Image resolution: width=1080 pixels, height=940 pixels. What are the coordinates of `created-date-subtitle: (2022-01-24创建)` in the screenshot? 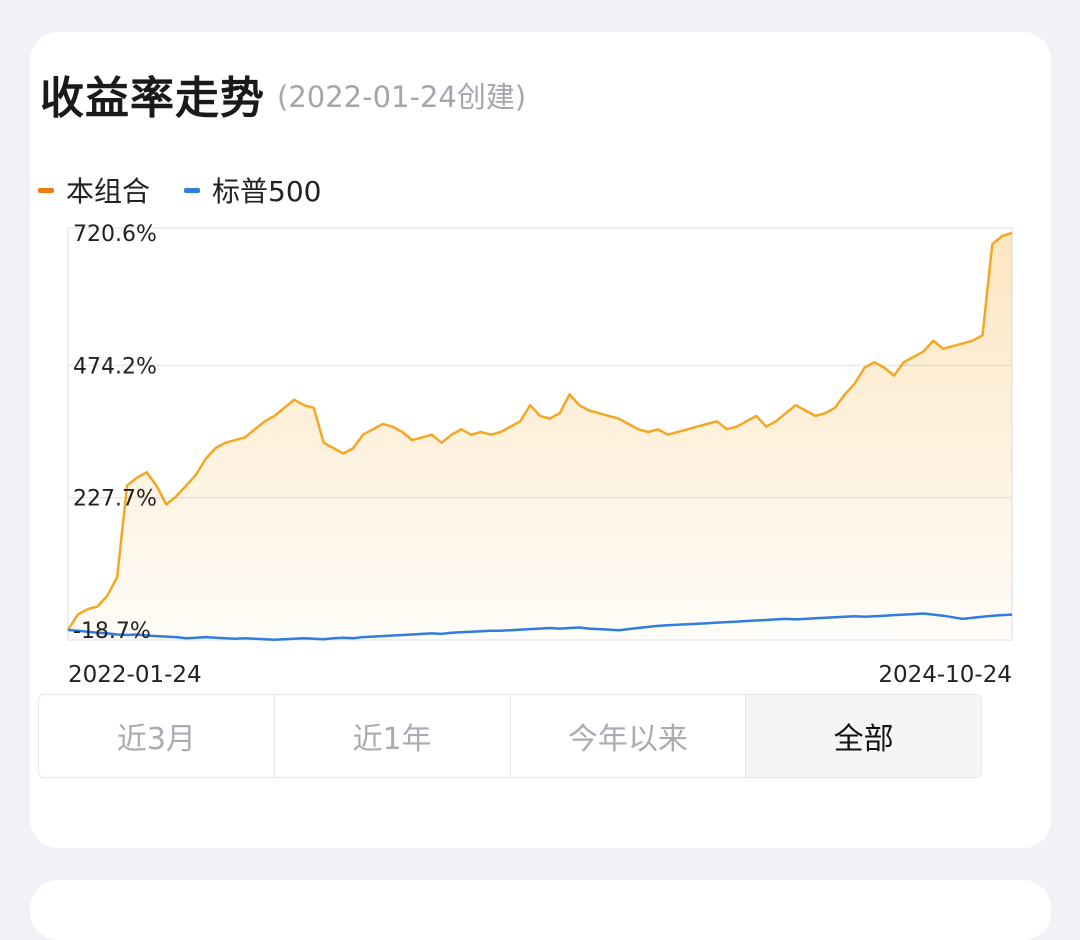 It's located at (402, 97).